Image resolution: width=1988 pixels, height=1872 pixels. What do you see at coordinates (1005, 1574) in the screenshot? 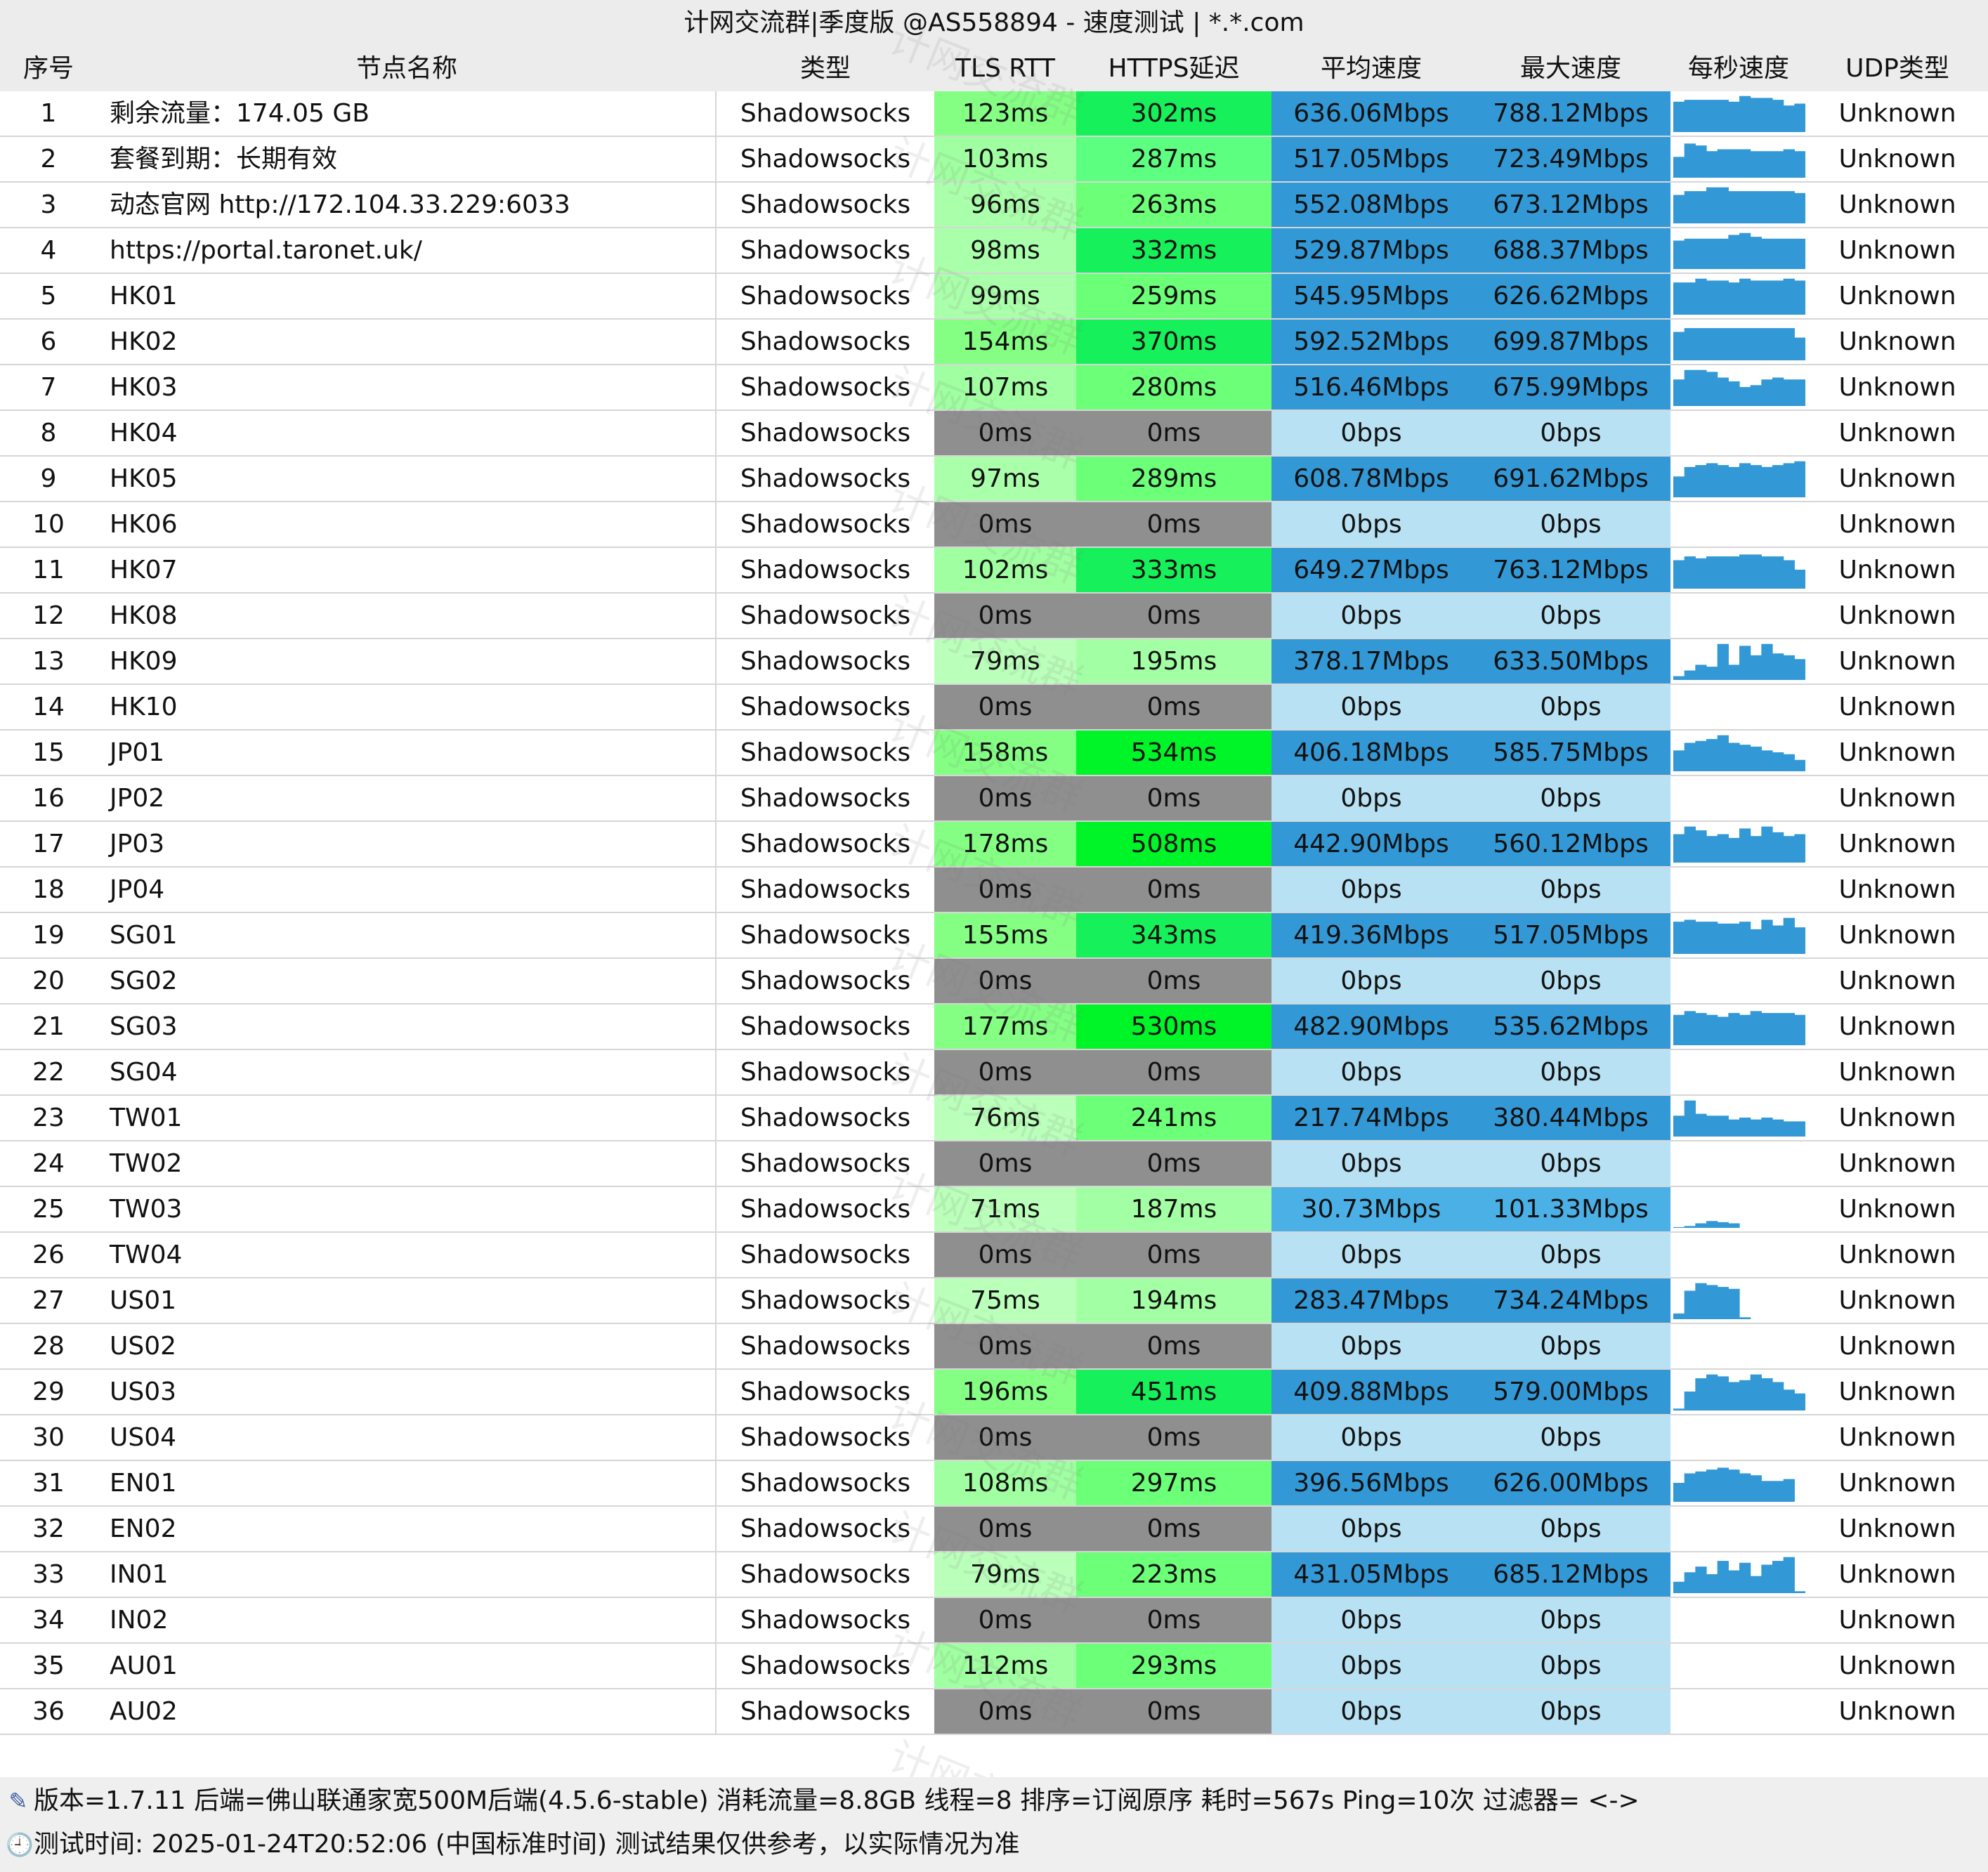
I see `cell-tls-rtt: 79ms` at bounding box center [1005, 1574].